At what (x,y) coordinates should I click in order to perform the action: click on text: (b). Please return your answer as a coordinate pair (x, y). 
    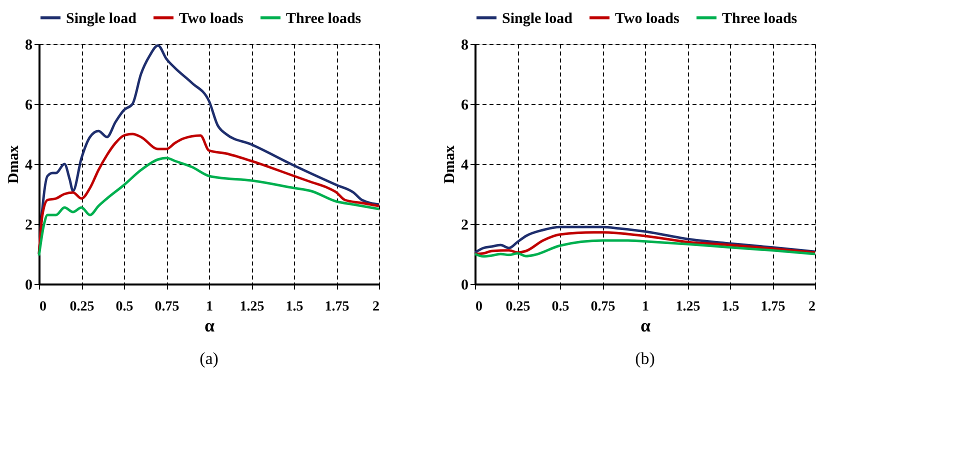
    Looking at the image, I should click on (645, 358).